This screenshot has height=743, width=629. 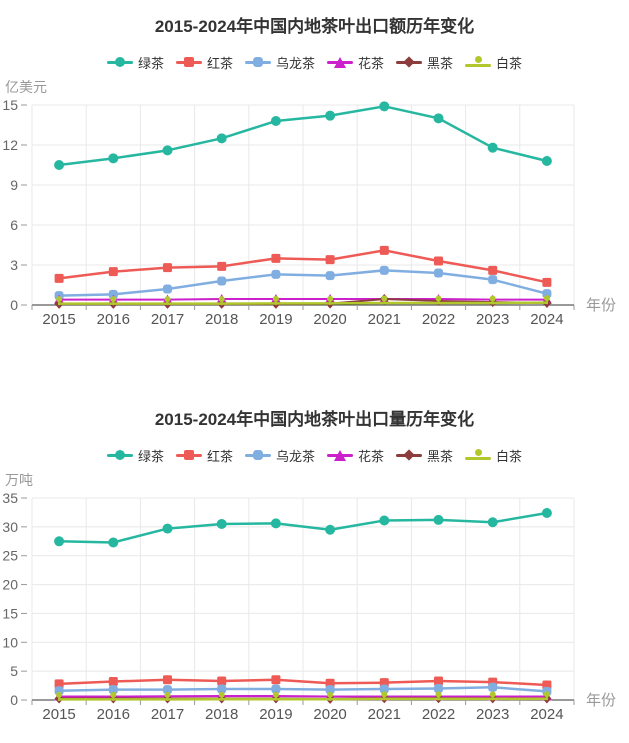 I want to click on series-line-白茶, so click(x=303, y=303).